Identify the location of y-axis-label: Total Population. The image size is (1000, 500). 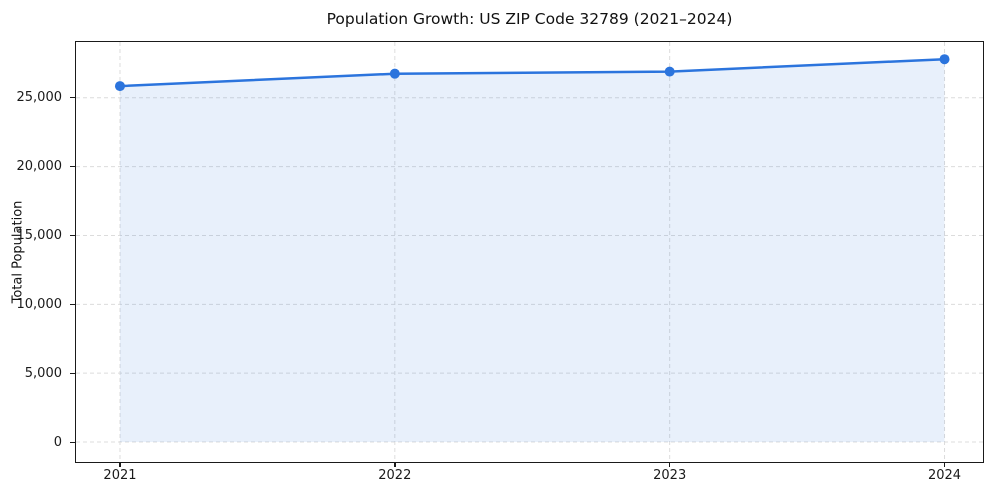
(18, 252).